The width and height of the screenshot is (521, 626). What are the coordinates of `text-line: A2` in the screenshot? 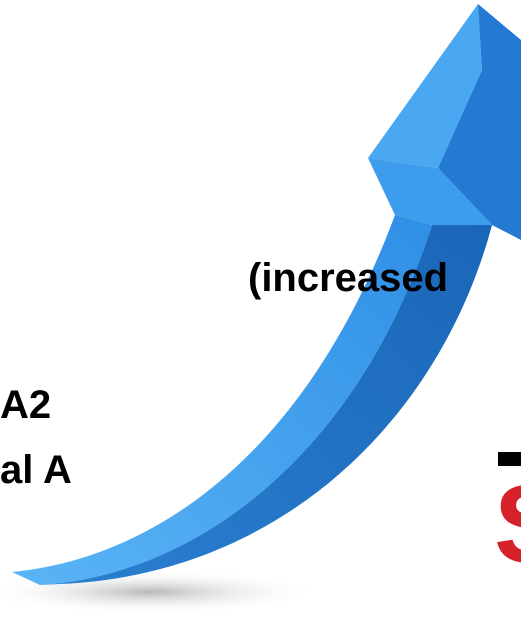 It's located at (25, 405).